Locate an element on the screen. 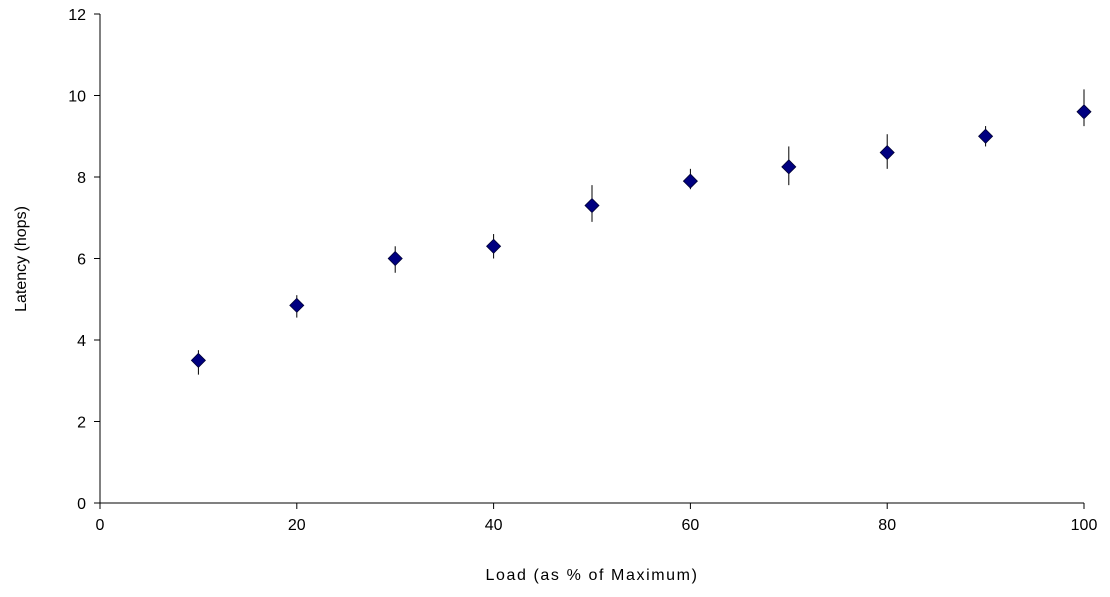 The width and height of the screenshot is (1110, 597). y-tick-label: 12 is located at coordinates (77, 15).